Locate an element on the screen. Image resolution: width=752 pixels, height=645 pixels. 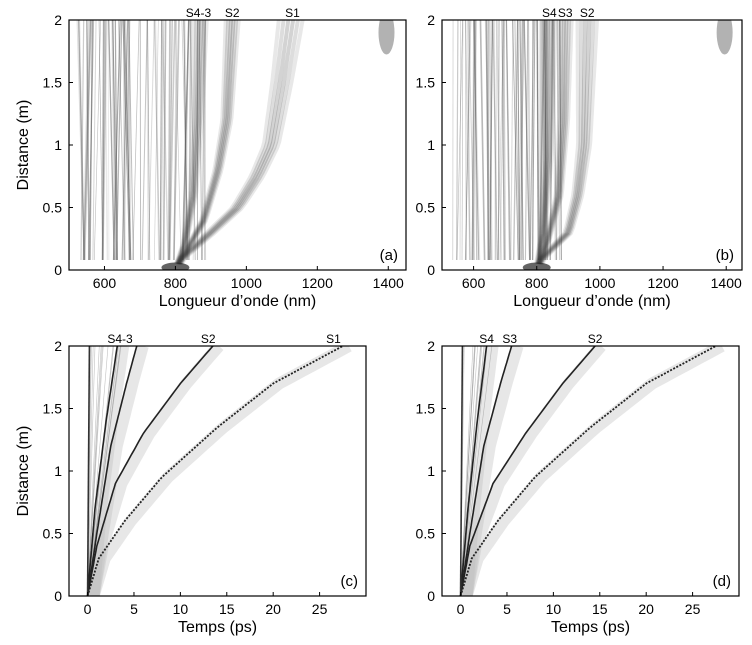
trajectory-s1 is located at coordinates (588, 471).